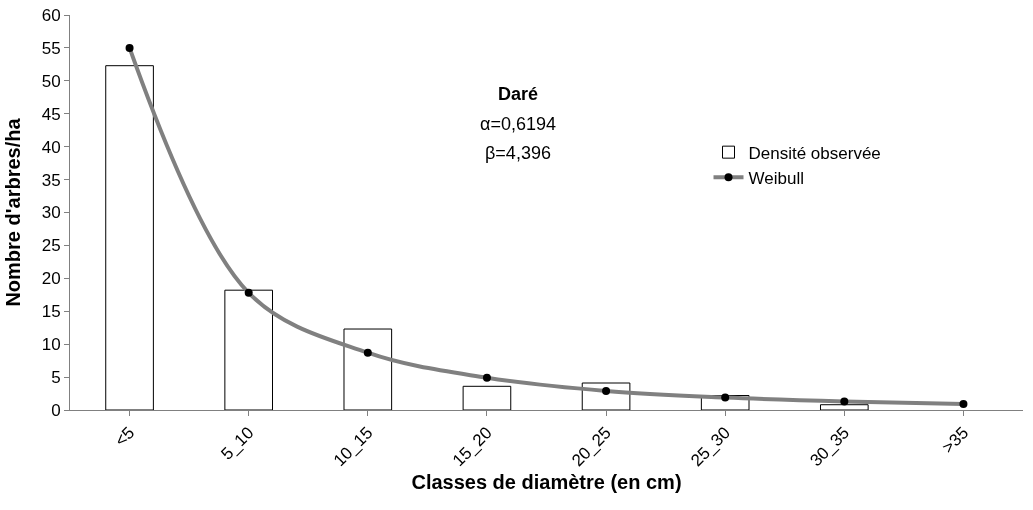 This screenshot has height=510, width=1033. I want to click on y-tick-label: 25, so click(51, 246).